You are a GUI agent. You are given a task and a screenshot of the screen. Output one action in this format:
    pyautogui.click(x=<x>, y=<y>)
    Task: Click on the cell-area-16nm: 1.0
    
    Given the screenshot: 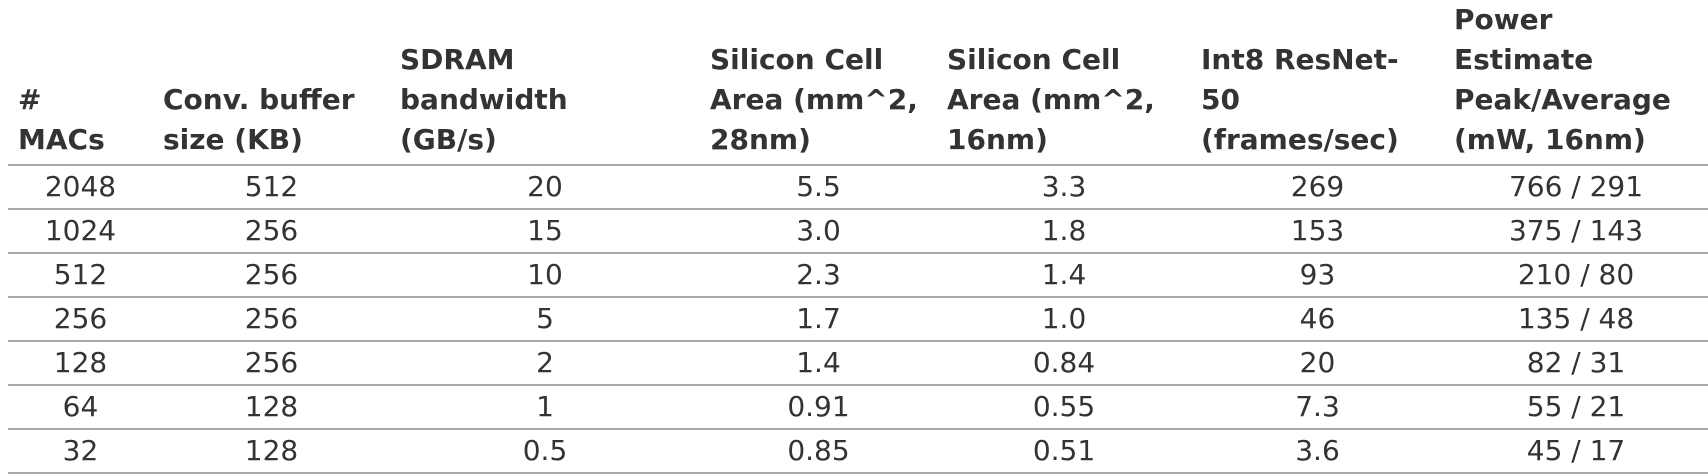 What is the action you would take?
    pyautogui.click(x=1064, y=319)
    